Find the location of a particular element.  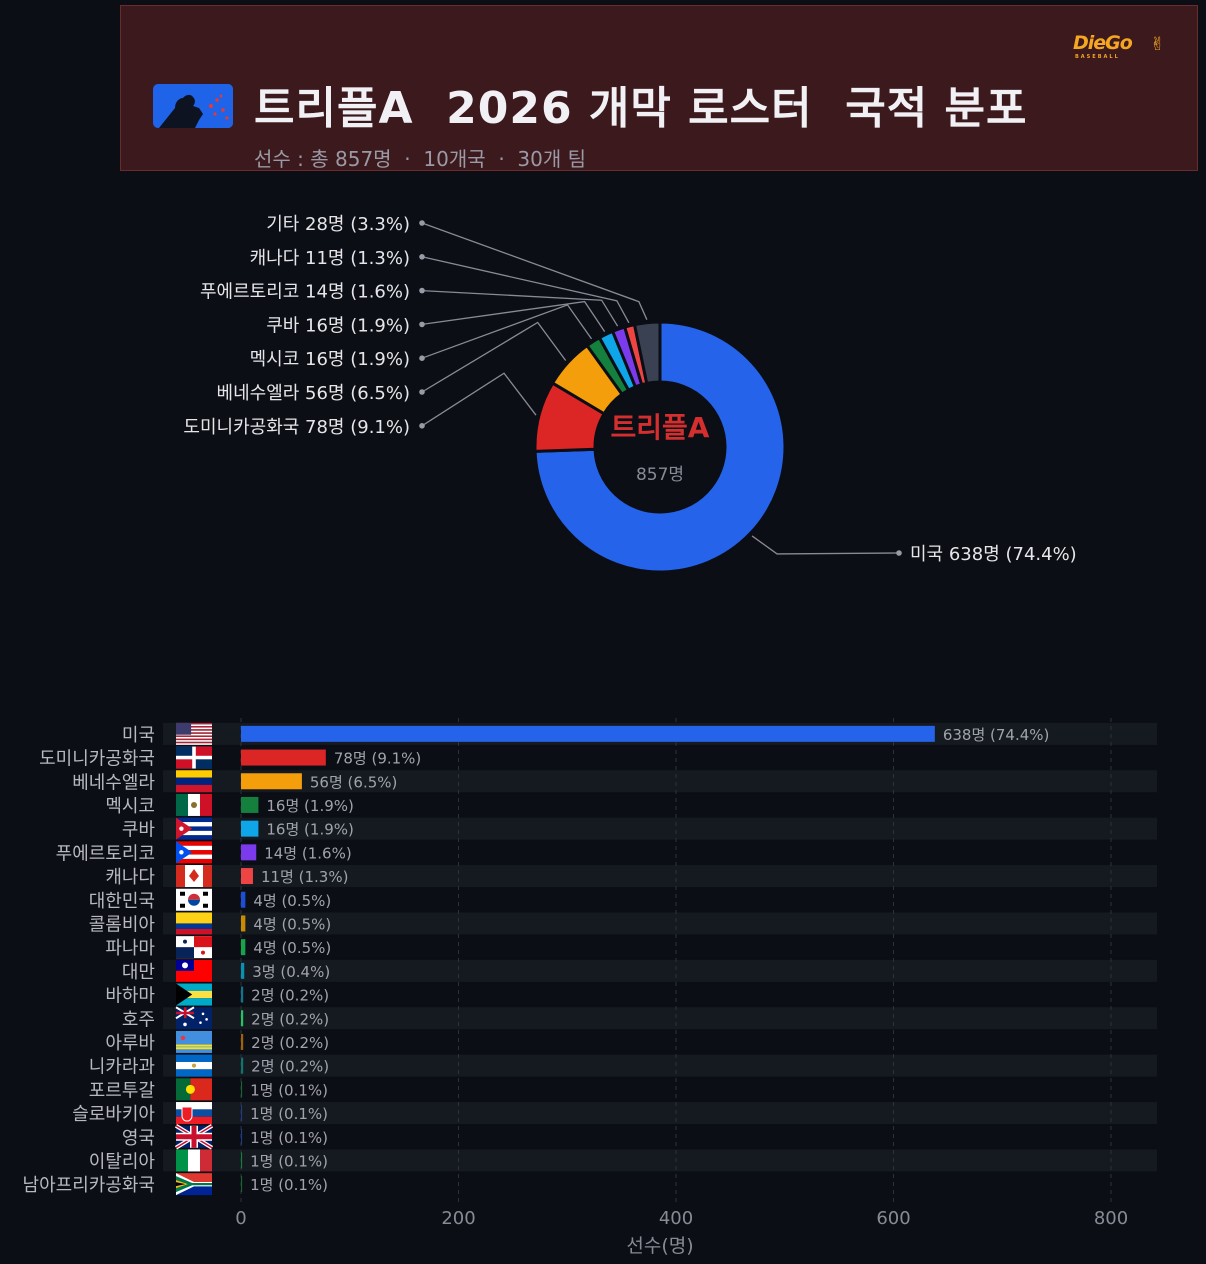

y-tick-label: 베네수엘라 is located at coordinates (113, 782).